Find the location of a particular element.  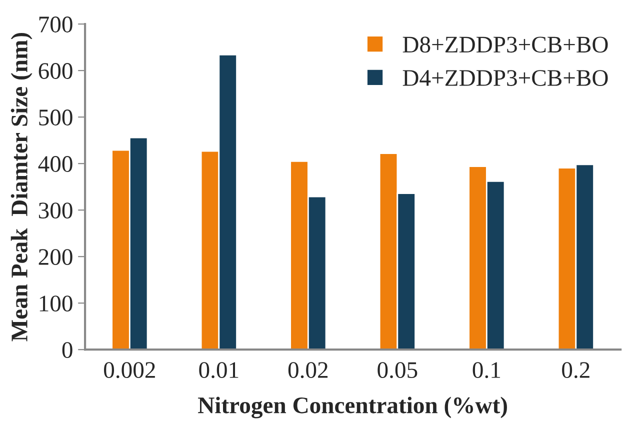

y-tick-label: 200 is located at coordinates (55, 257).